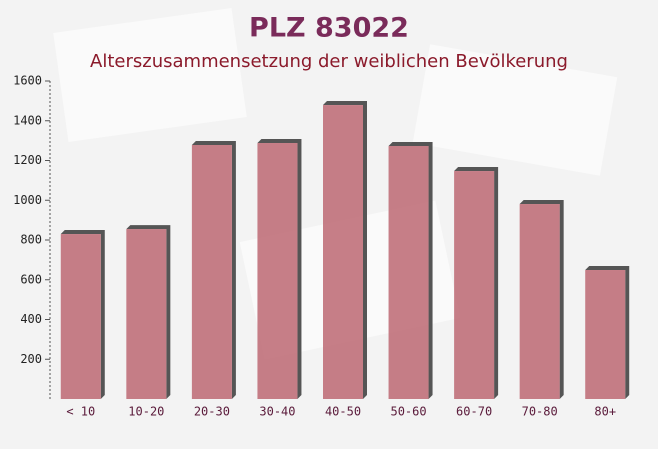 The image size is (658, 449). I want to click on x-tick-label: 20-30, so click(212, 412).